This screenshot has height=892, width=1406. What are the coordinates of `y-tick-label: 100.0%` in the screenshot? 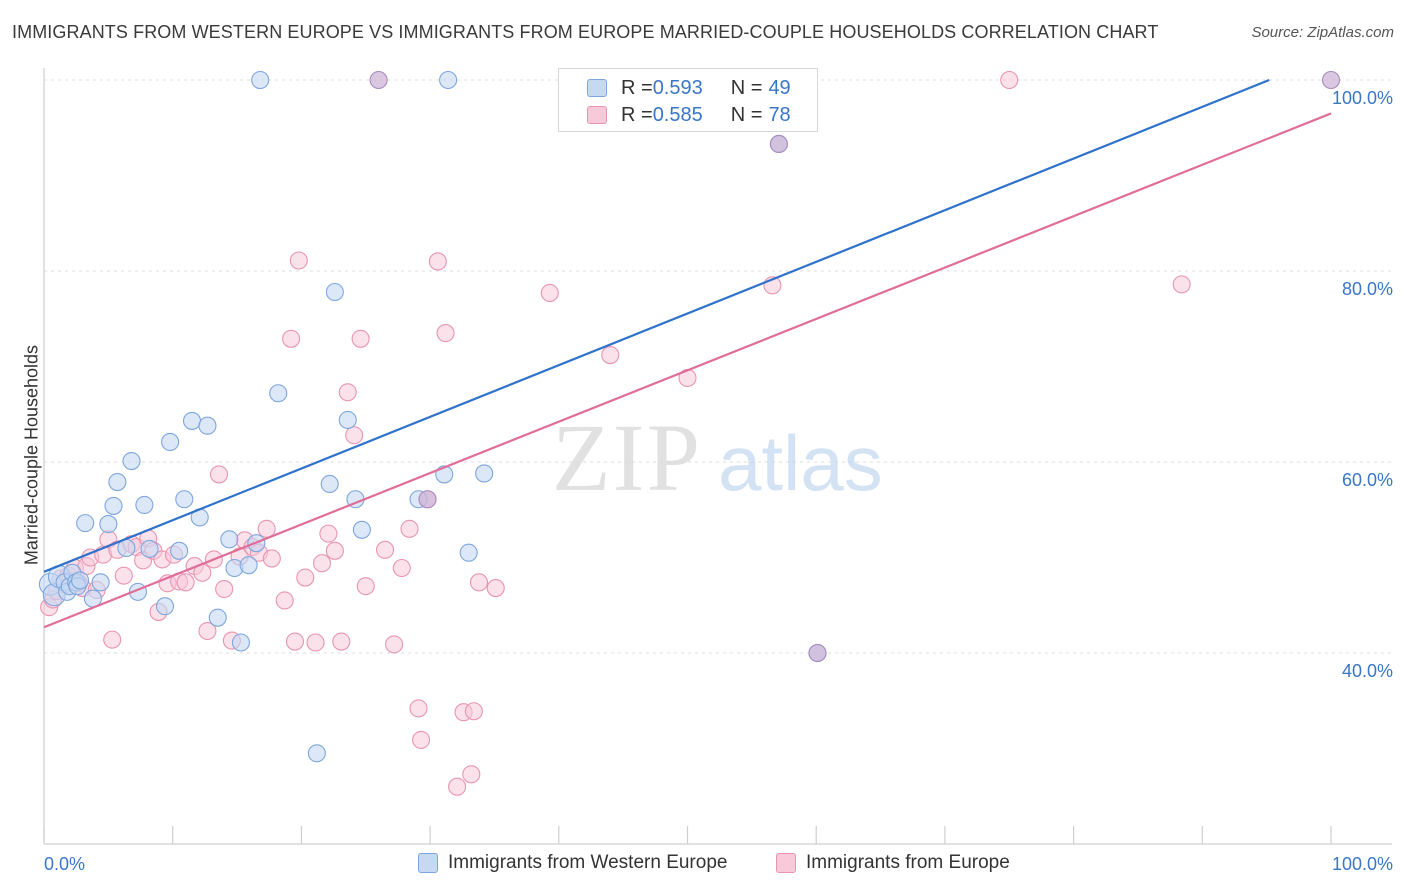 It's located at (1362, 98).